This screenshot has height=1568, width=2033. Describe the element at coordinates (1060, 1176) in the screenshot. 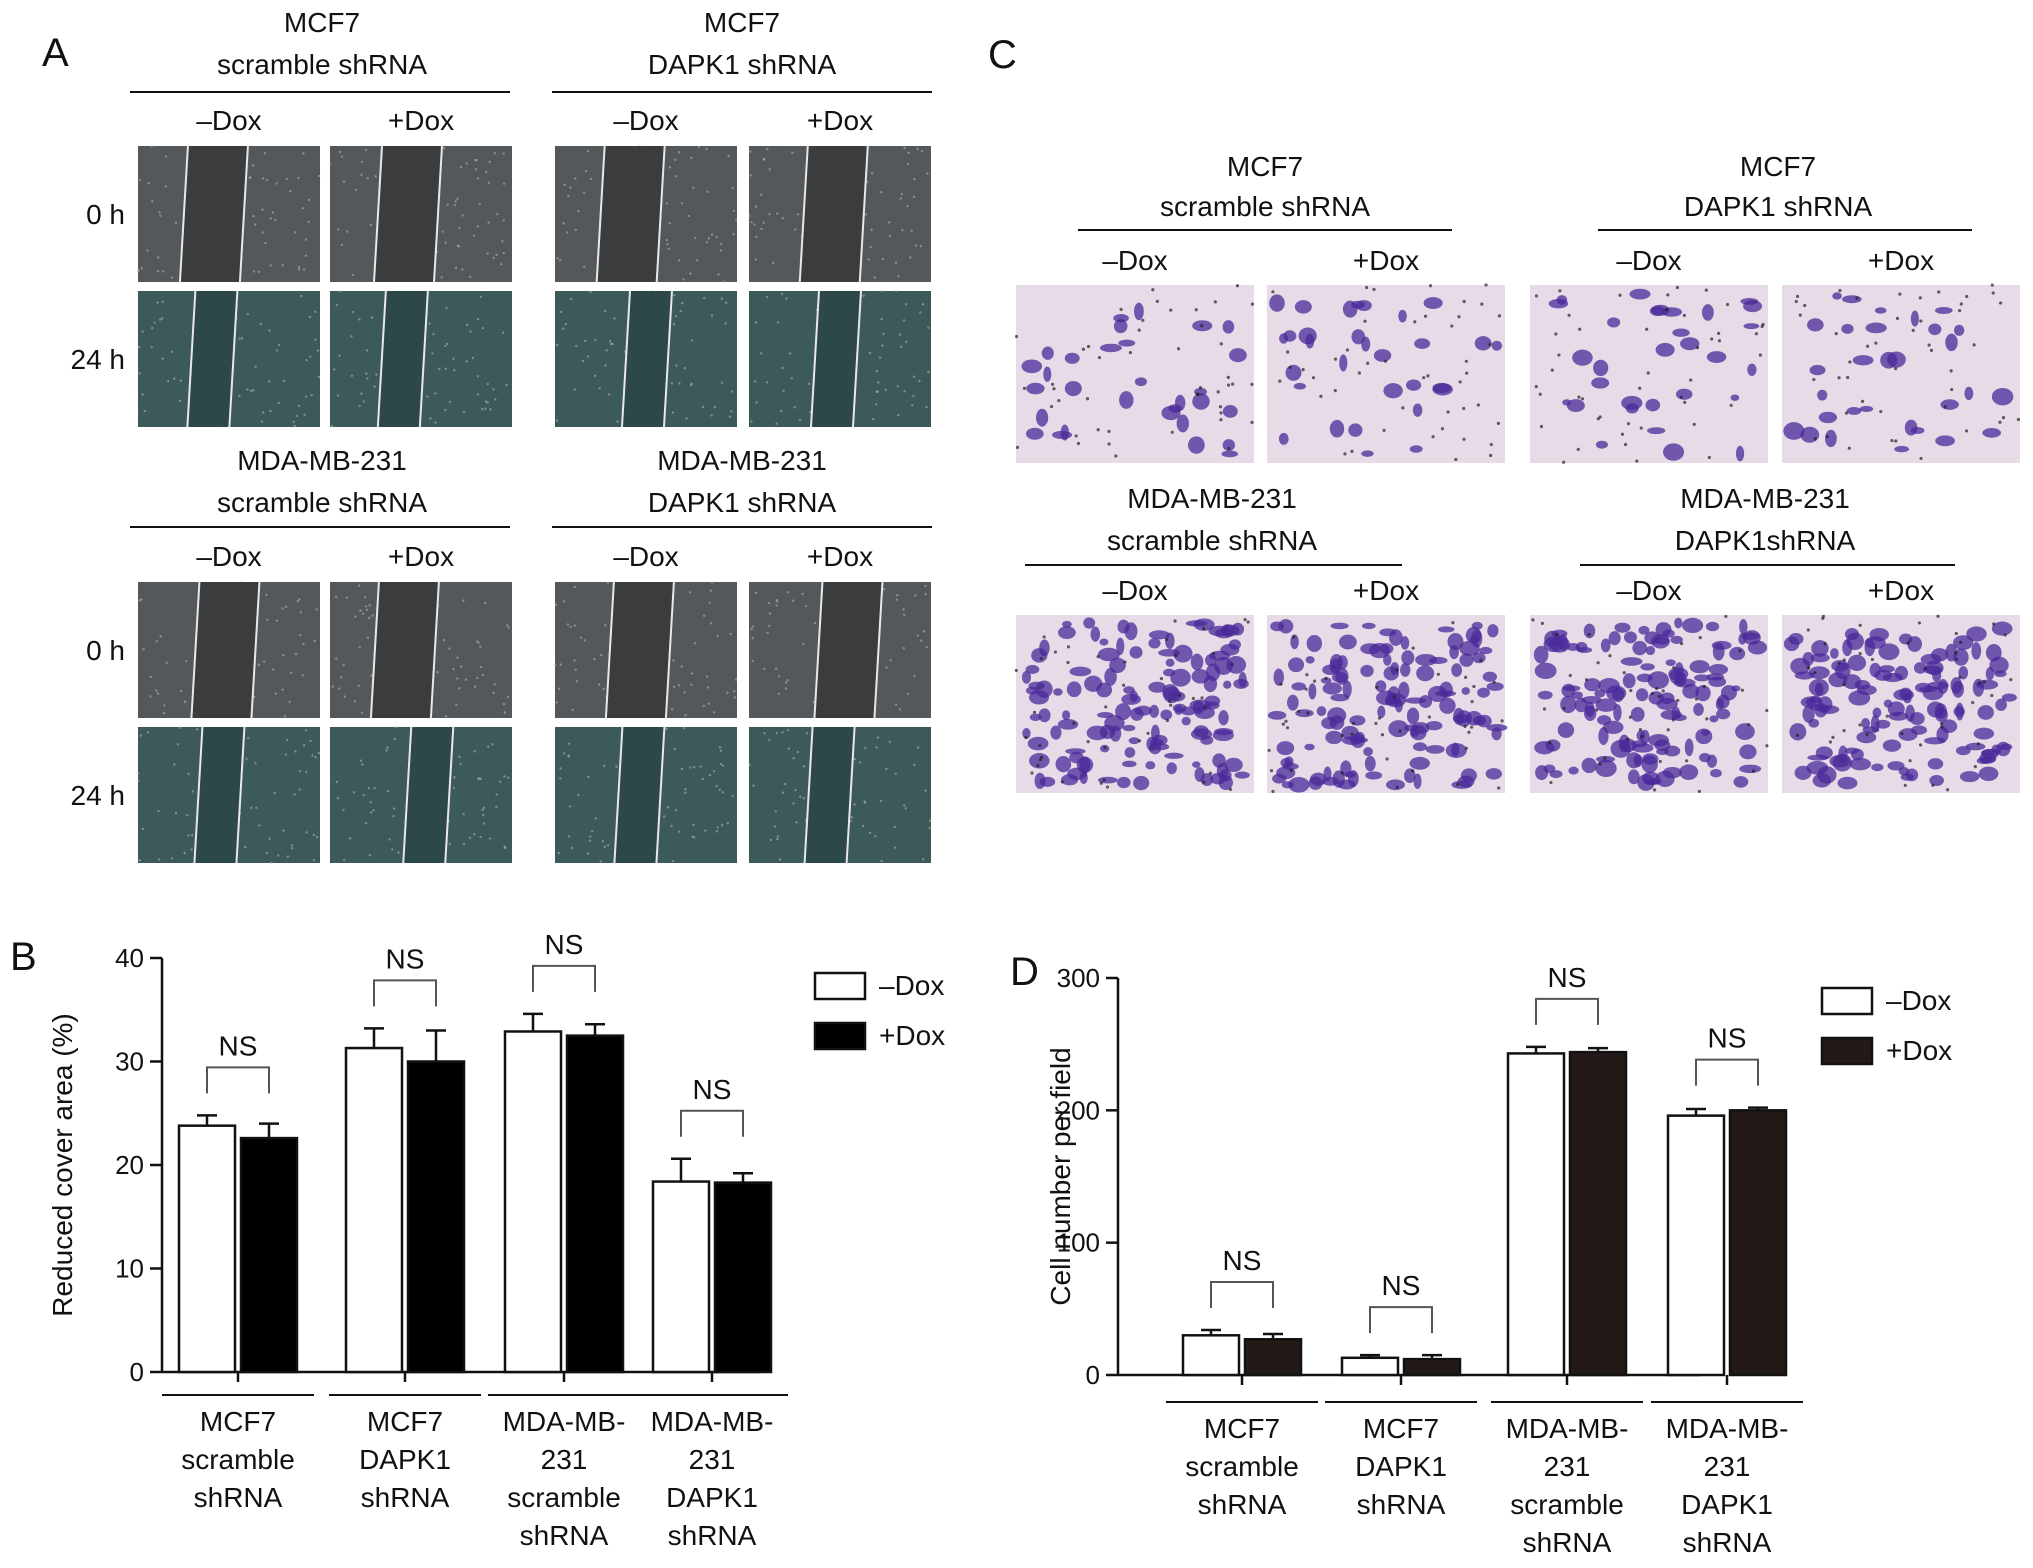

I see `y-axis-label: Cell number per field` at that location.